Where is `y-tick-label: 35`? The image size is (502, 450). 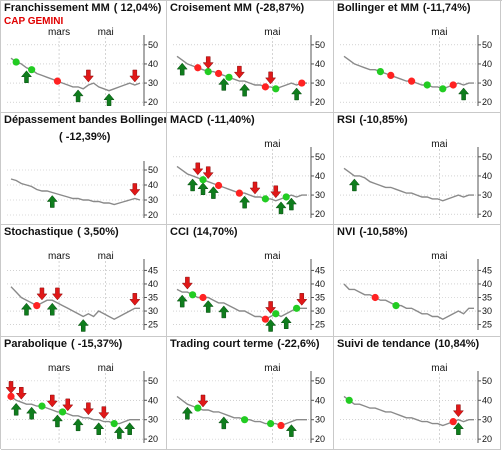 y-tick-label: 35 is located at coordinates (487, 298).